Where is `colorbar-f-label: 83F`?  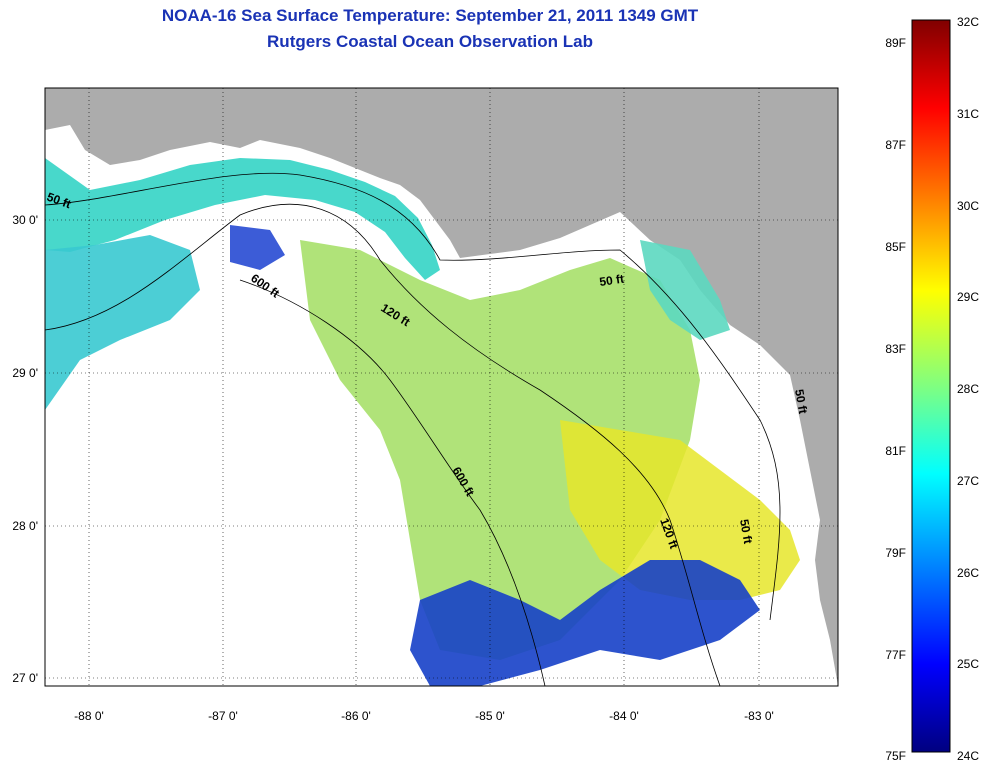
colorbar-f-label: 83F is located at coordinates (895, 349).